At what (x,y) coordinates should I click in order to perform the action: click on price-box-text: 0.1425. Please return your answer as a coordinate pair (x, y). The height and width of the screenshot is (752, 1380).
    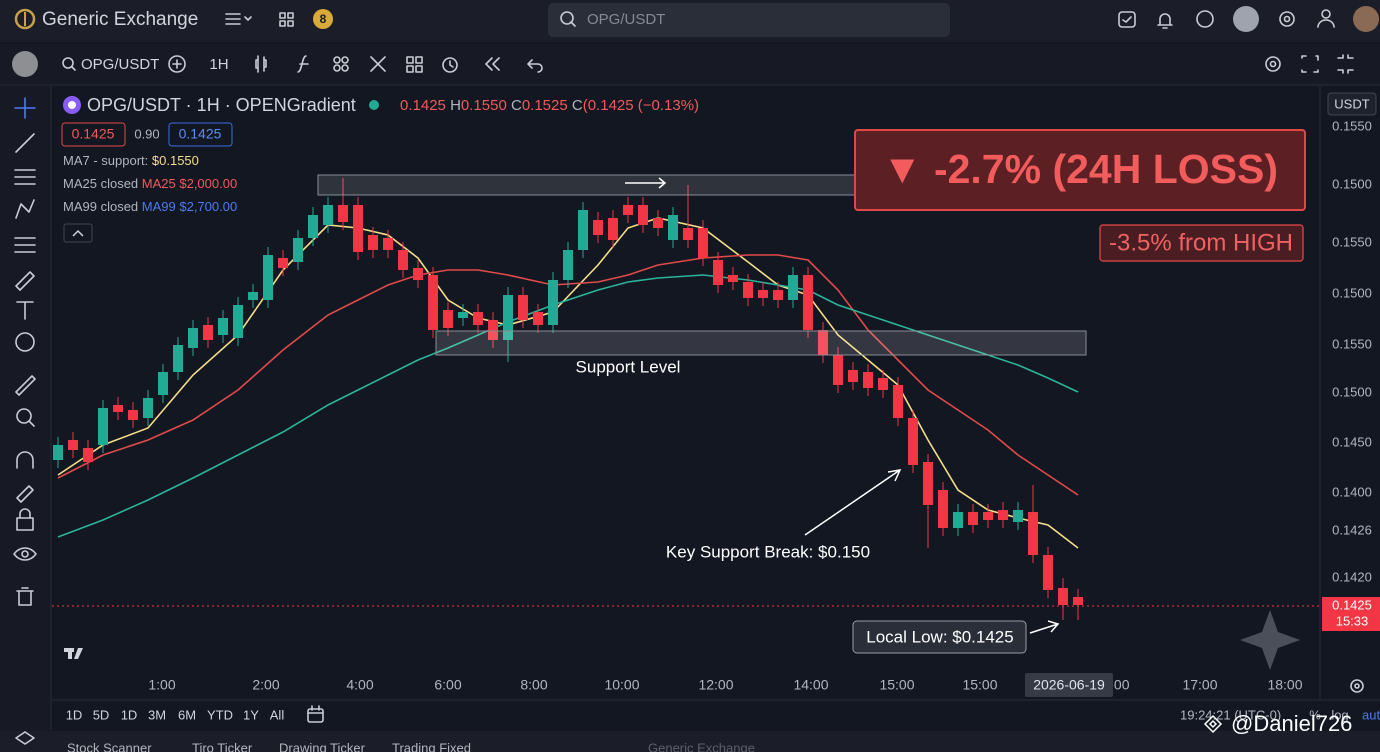
    Looking at the image, I should click on (200, 134).